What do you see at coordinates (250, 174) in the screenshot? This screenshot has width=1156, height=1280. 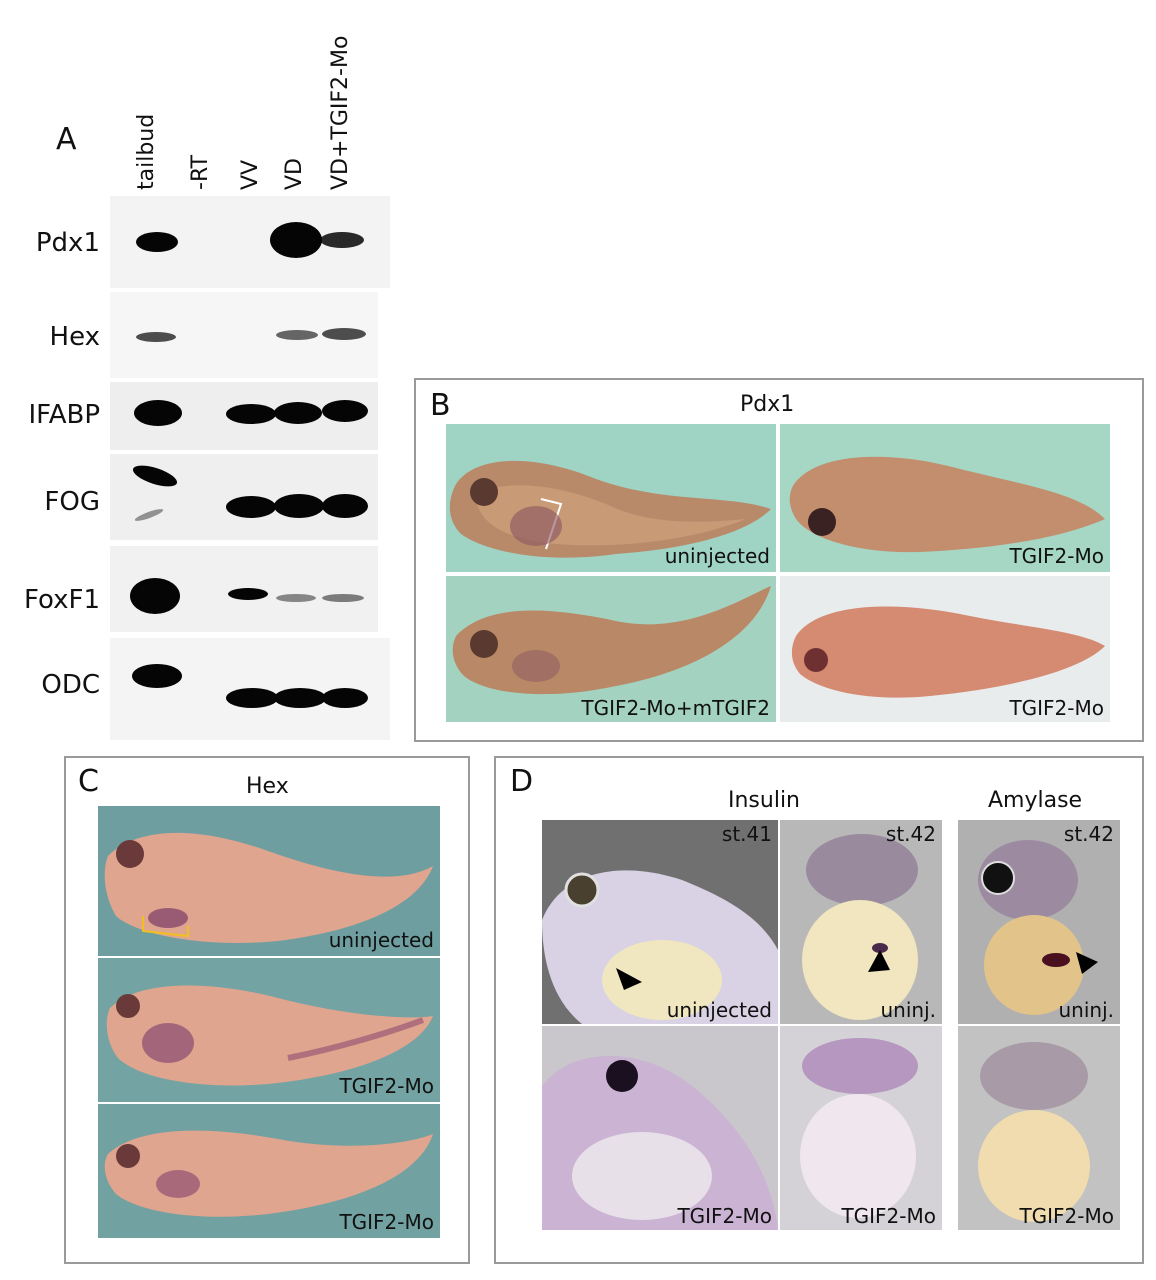 I see `lane-label-vv: VV` at bounding box center [250, 174].